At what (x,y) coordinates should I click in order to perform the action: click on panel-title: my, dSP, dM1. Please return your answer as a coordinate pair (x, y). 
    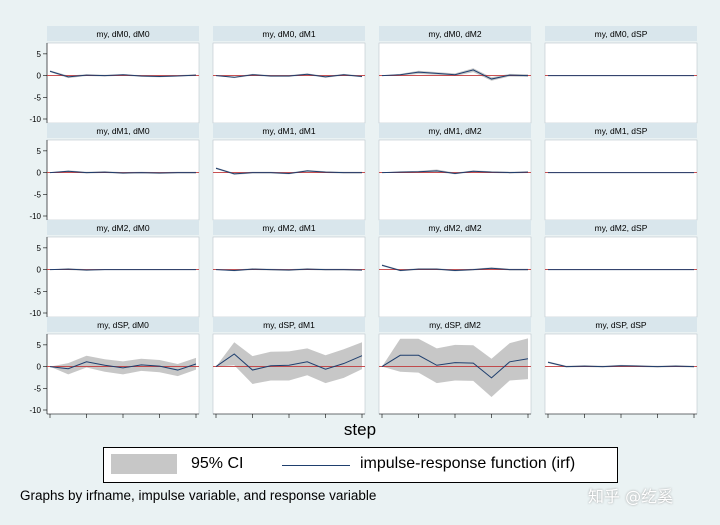
    Looking at the image, I should click on (289, 325).